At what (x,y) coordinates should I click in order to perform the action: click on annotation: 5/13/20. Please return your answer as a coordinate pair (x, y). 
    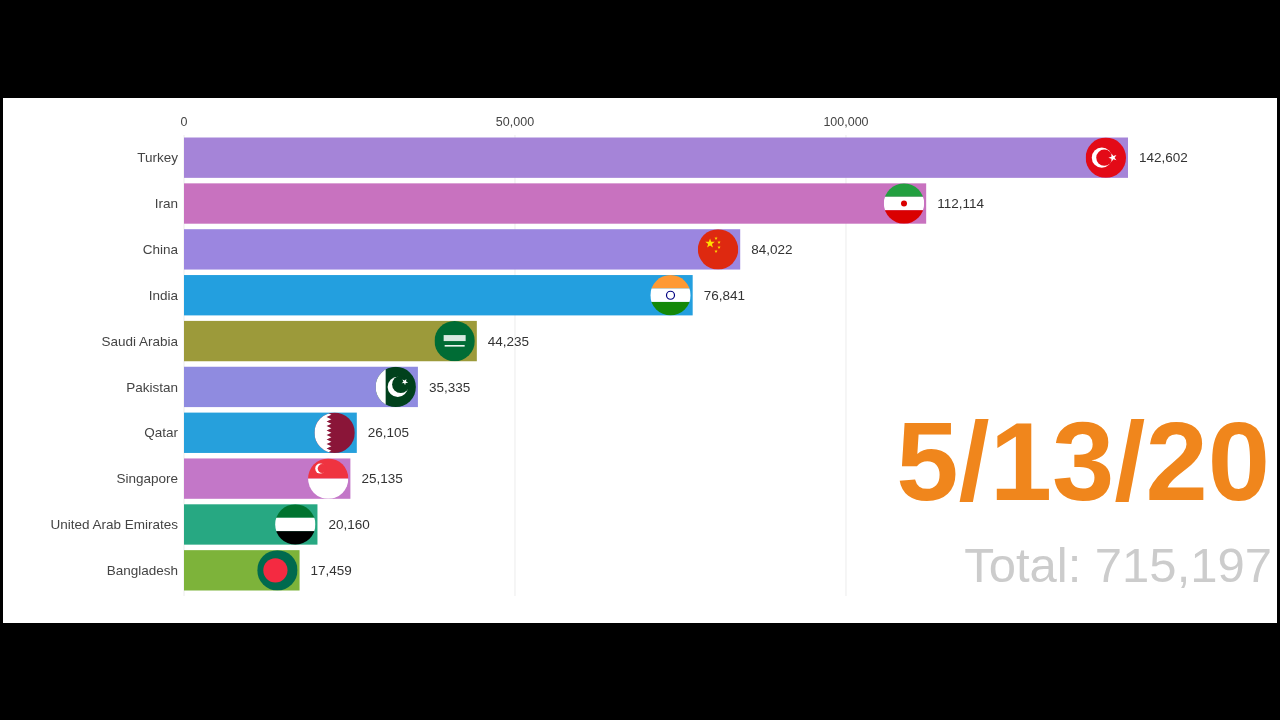
    Looking at the image, I should click on (1083, 461).